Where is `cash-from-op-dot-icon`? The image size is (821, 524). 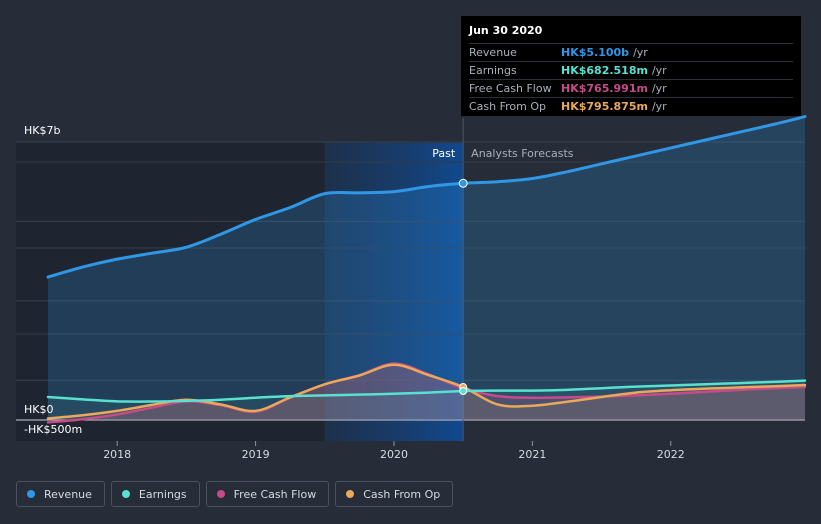
cash-from-op-dot-icon is located at coordinates (350, 494).